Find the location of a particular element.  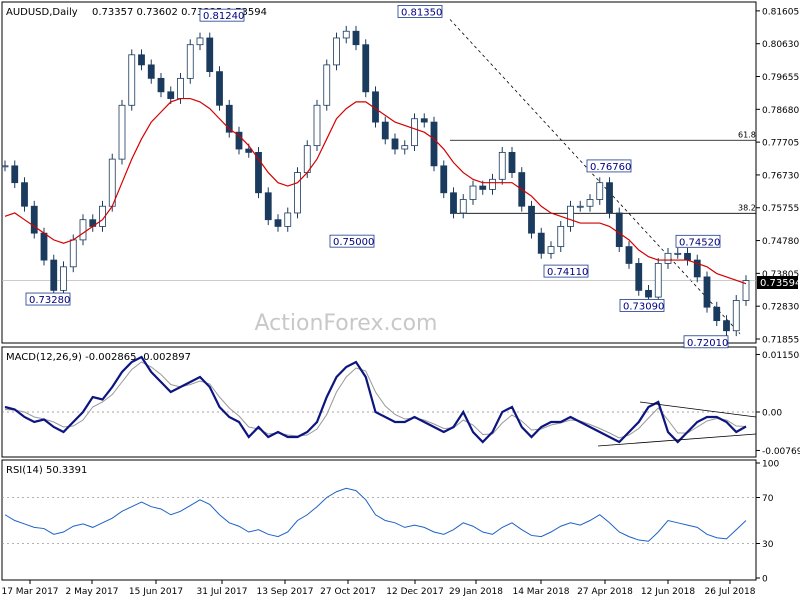

watermark: ActionForex.com is located at coordinates (346, 323).